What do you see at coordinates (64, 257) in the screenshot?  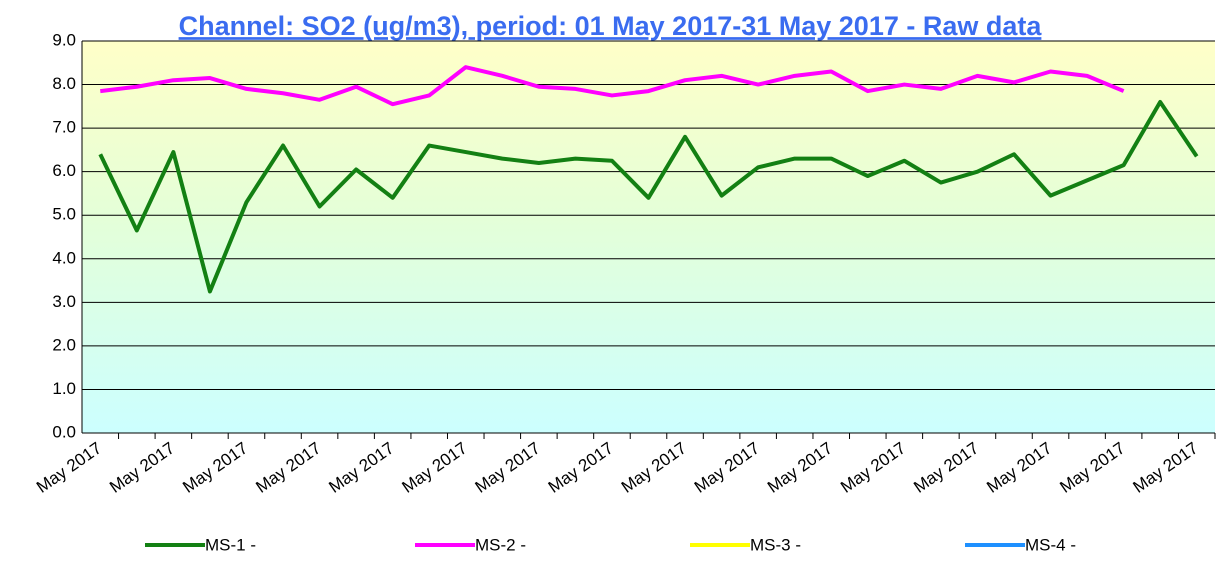 I see `y-tick-label: 4.0` at bounding box center [64, 257].